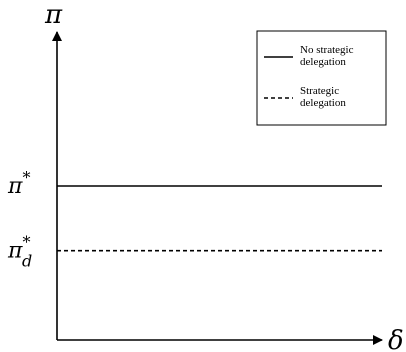 The width and height of the screenshot is (406, 352). I want to click on y-tick-label-1: π* d, so click(19, 252).